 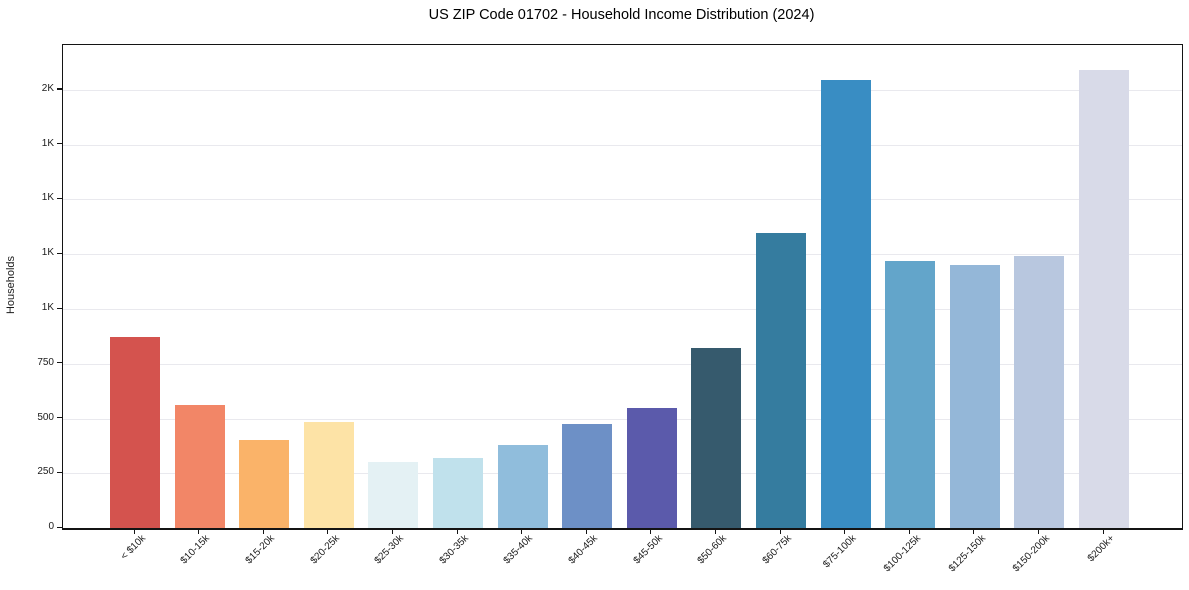 What do you see at coordinates (454, 550) in the screenshot?
I see `x-tick-label: $30-35k` at bounding box center [454, 550].